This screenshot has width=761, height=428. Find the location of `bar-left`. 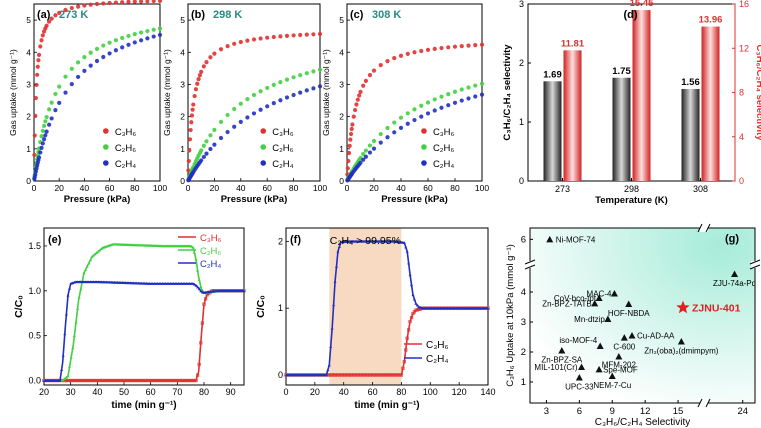

bar-left is located at coordinates (690, 134).